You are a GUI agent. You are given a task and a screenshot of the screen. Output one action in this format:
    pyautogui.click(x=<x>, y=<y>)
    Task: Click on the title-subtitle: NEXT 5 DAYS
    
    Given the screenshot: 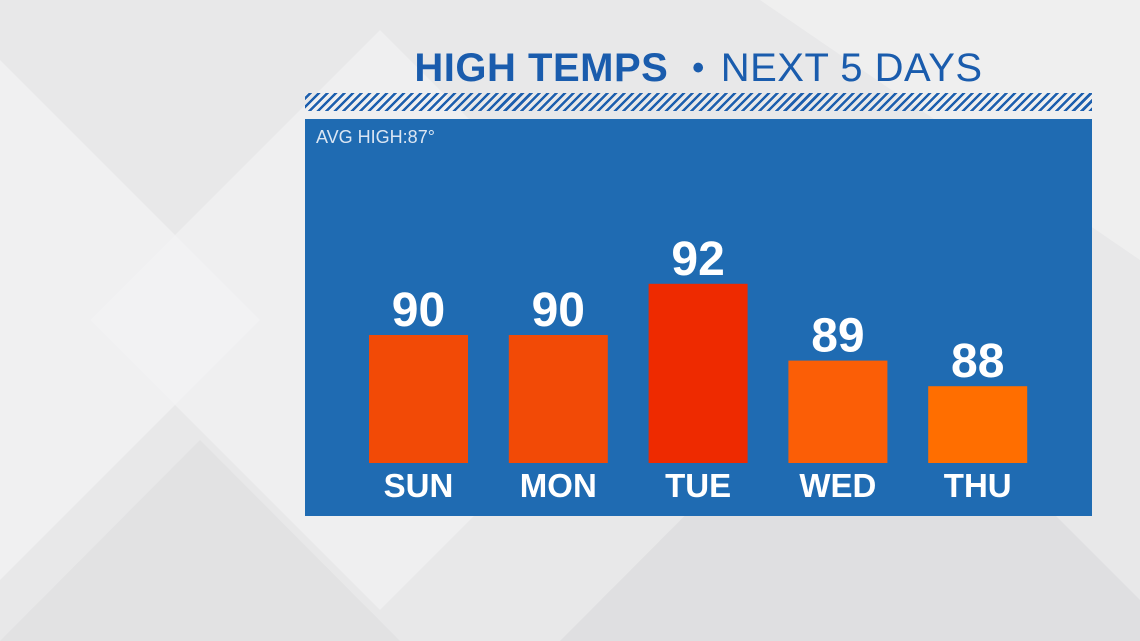 What is the action you would take?
    pyautogui.click(x=851, y=67)
    